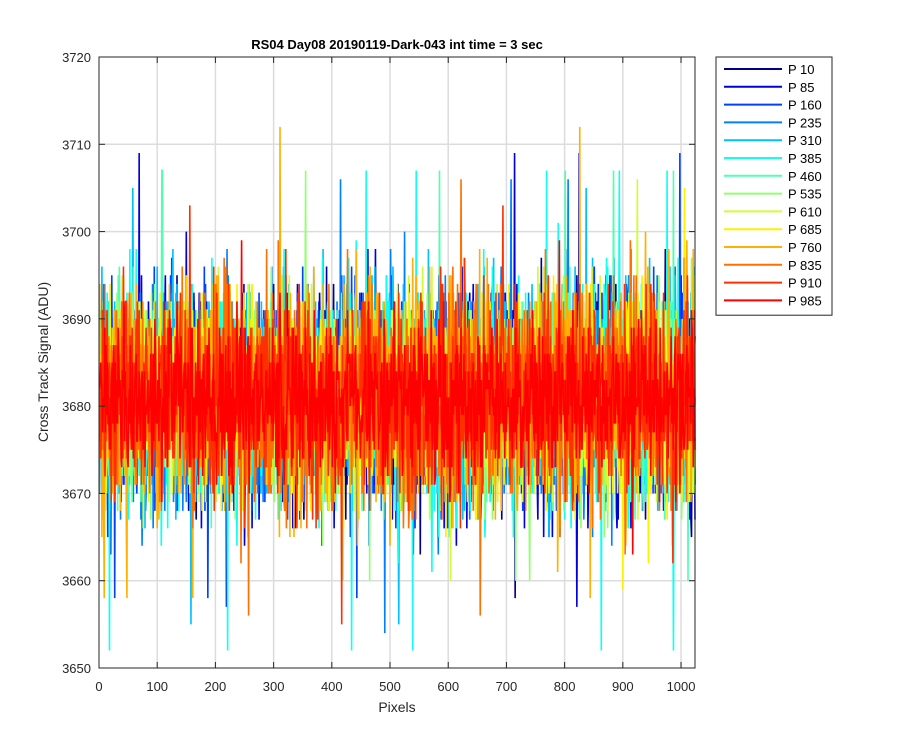  Describe the element at coordinates (801, 87) in the screenshot. I see `legend-entry-label: P 85` at that location.